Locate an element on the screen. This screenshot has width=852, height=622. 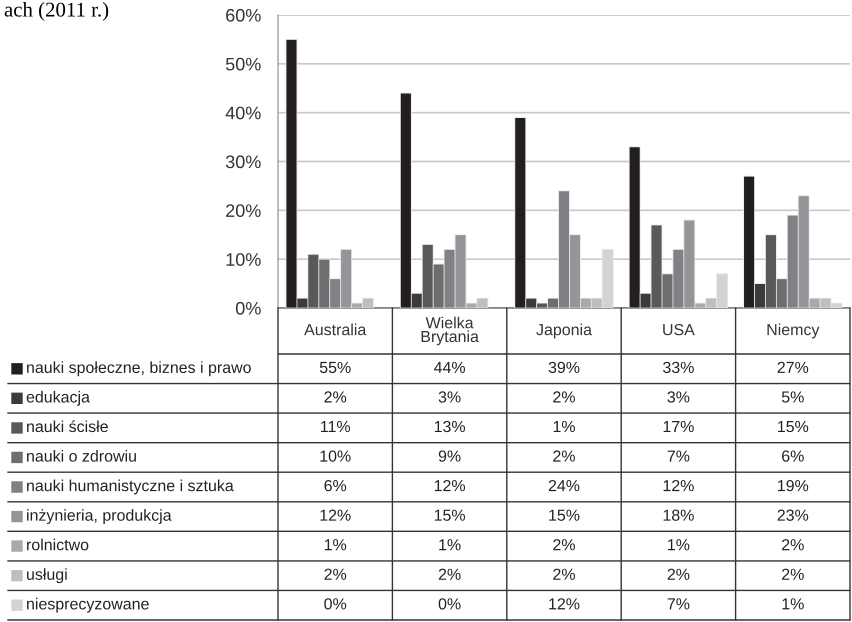
x-tick-label: USA is located at coordinates (679, 330).